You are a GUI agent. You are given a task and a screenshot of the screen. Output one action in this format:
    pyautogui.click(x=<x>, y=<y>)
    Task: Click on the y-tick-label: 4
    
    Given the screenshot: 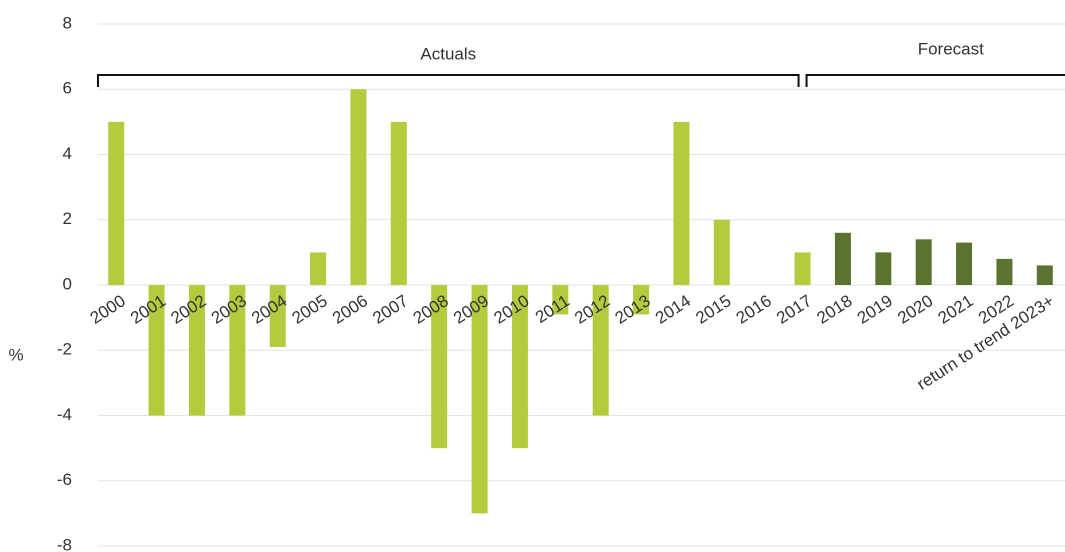 What is the action you would take?
    pyautogui.click(x=67, y=153)
    